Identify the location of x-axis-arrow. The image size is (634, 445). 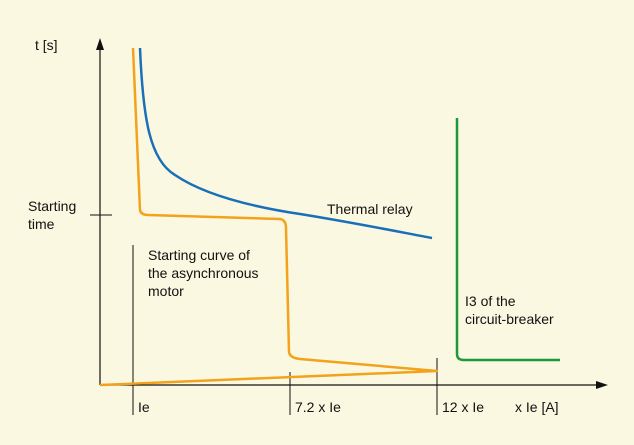
(602, 385).